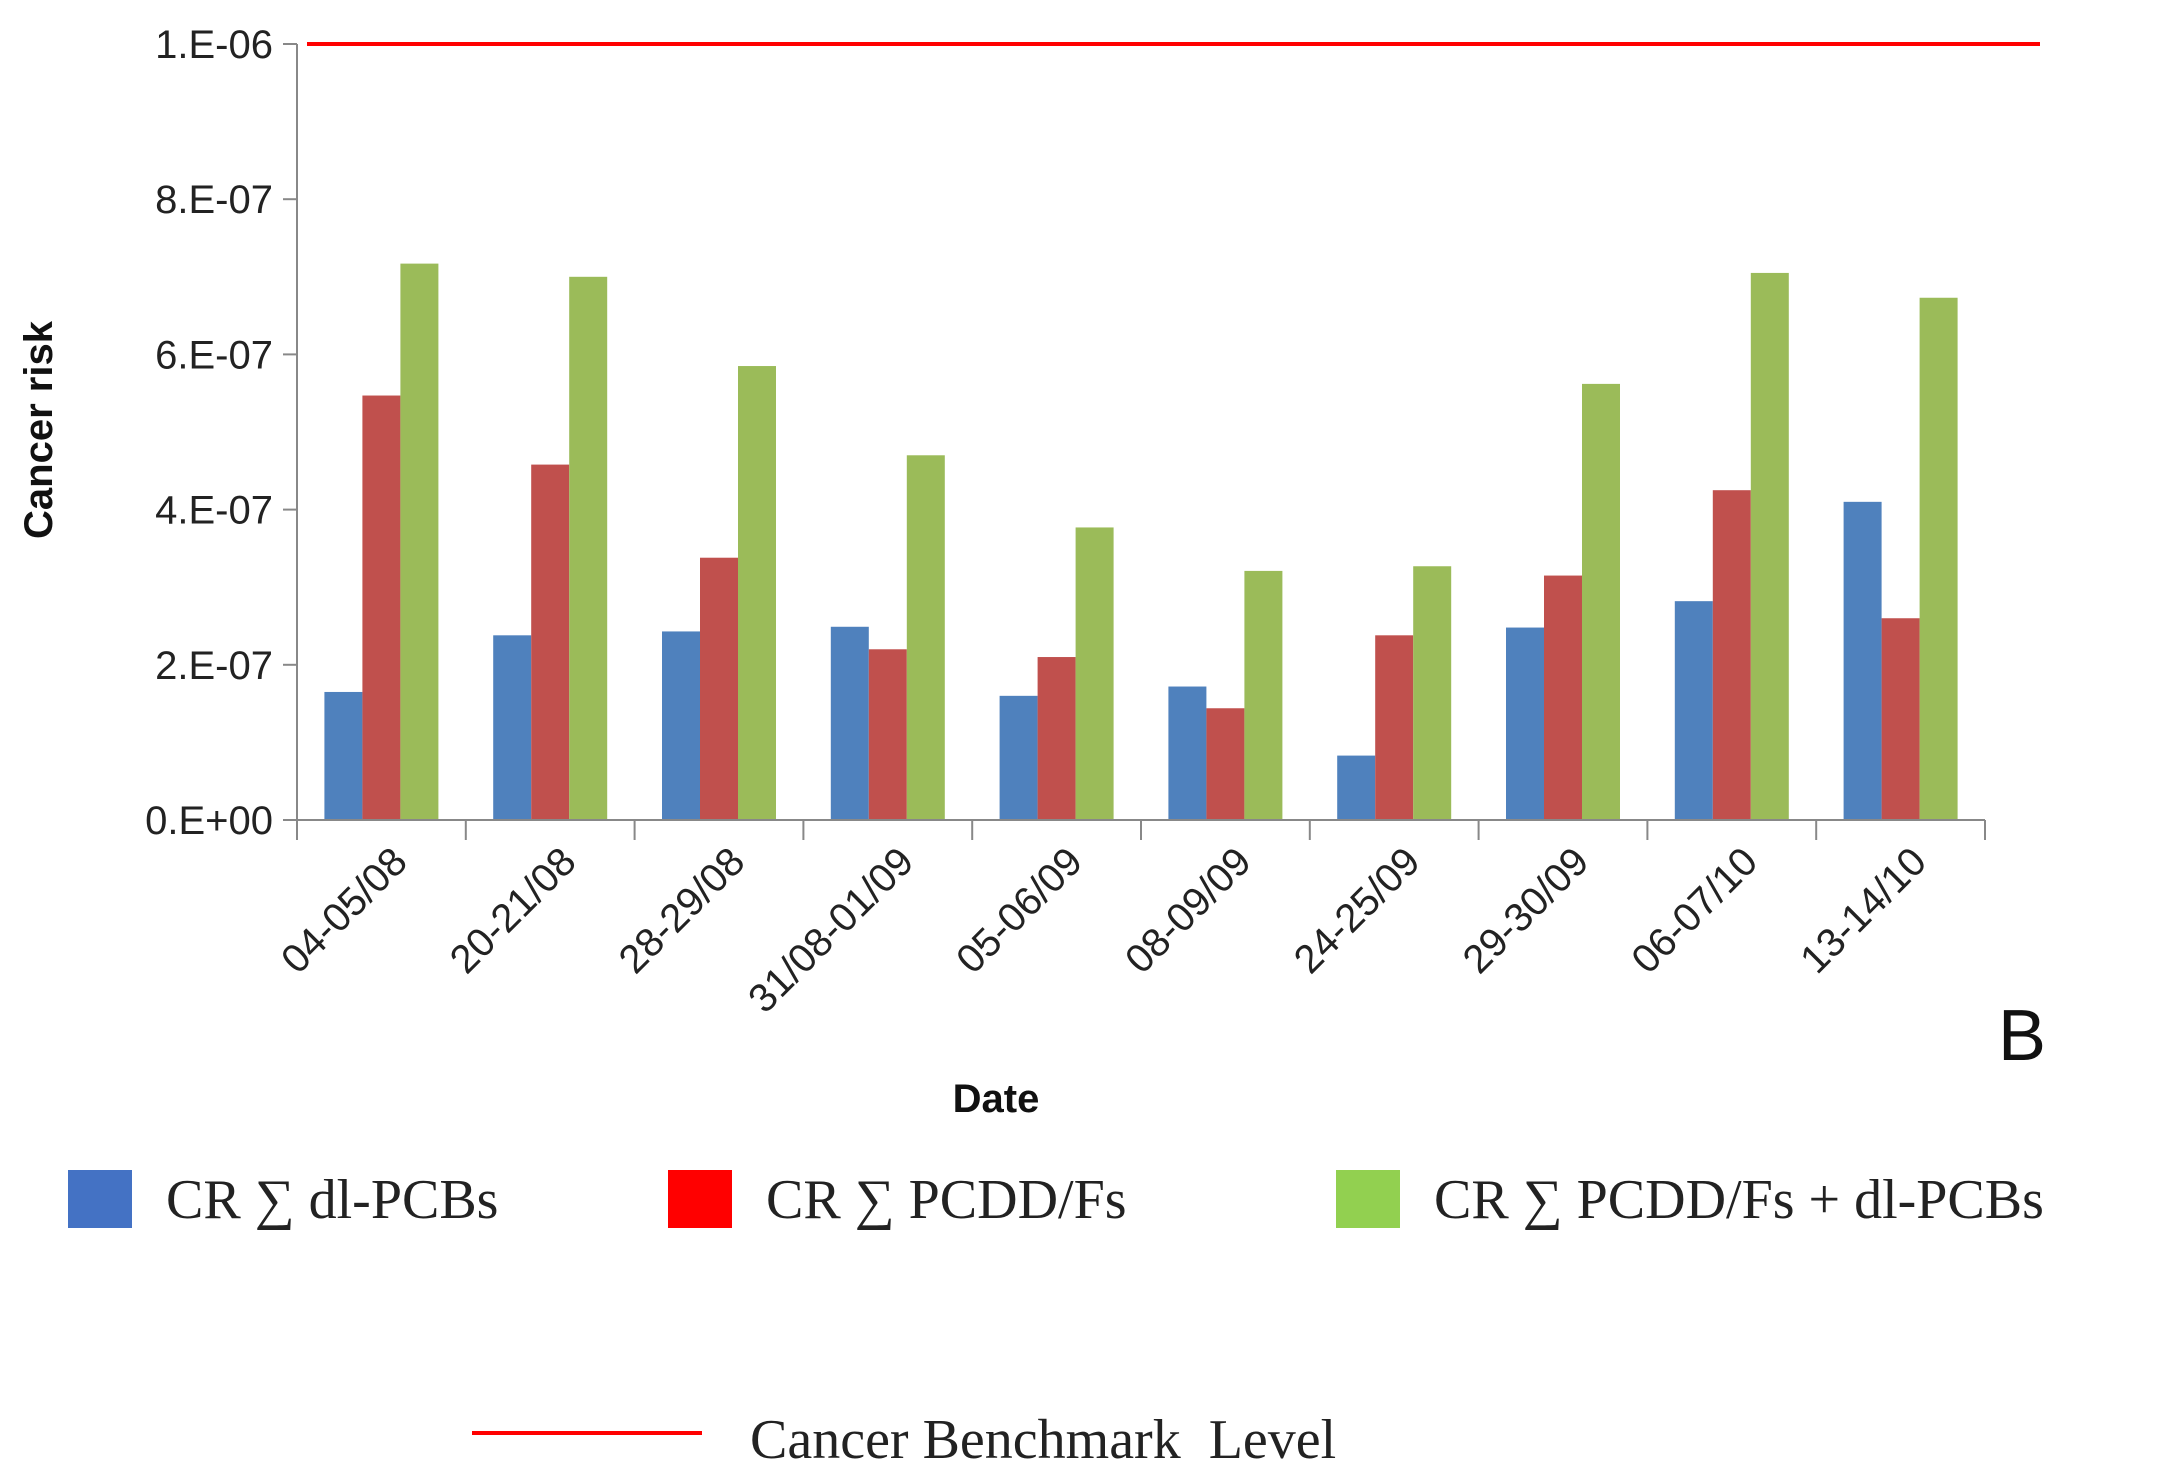 The height and width of the screenshot is (1481, 2184). I want to click on legend-swatch-dl-pcbs, so click(100, 1199).